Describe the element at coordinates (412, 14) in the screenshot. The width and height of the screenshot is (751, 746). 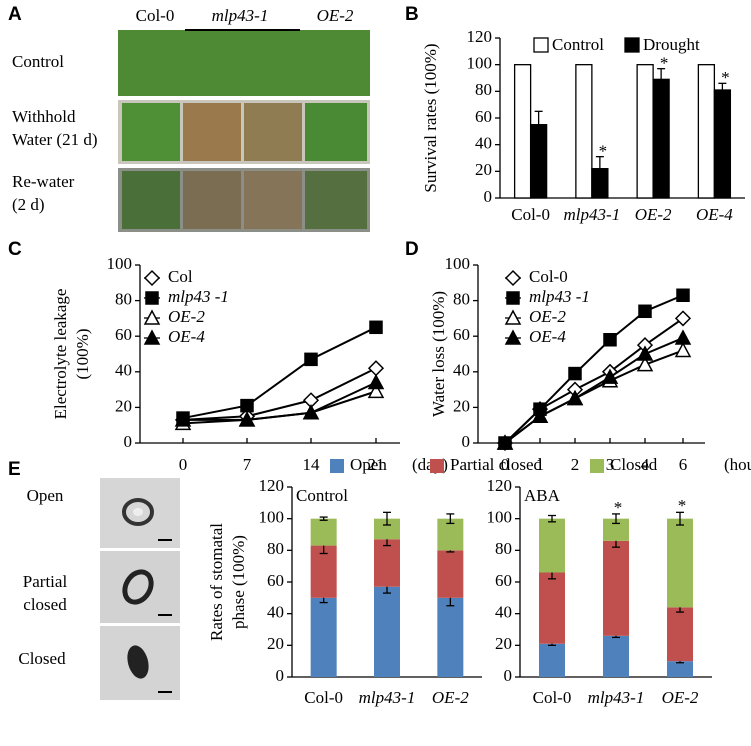
I see `panel-letter: B` at that location.